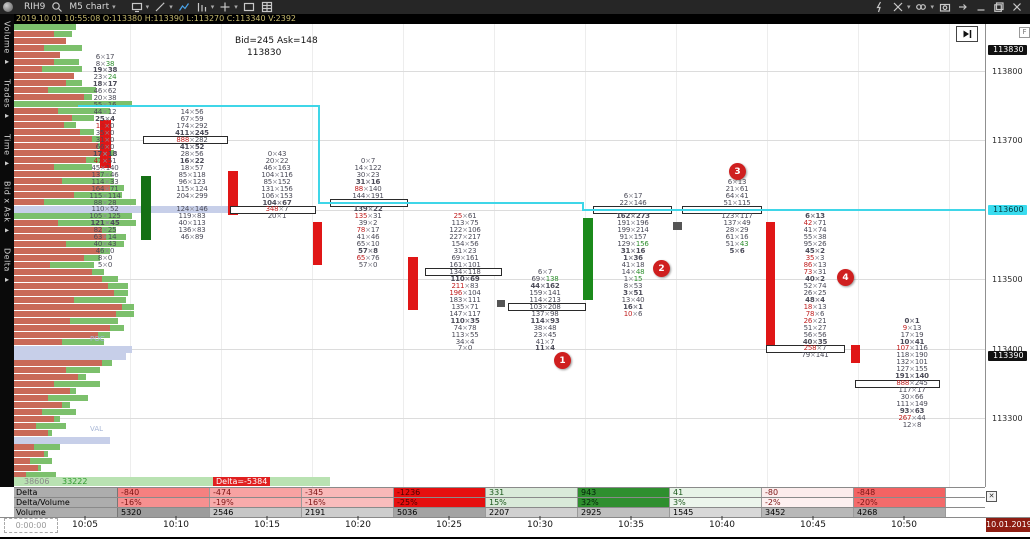 This screenshot has width=1030, height=539. I want to click on minimize-icon, so click(981, 7).